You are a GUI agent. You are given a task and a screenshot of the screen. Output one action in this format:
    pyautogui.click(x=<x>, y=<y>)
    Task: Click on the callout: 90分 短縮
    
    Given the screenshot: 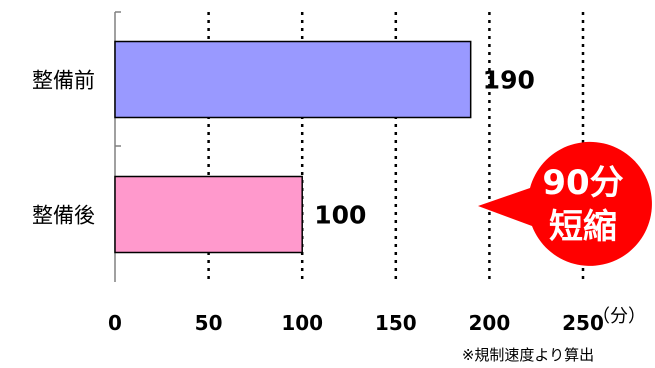 What is the action you would take?
    pyautogui.click(x=565, y=203)
    